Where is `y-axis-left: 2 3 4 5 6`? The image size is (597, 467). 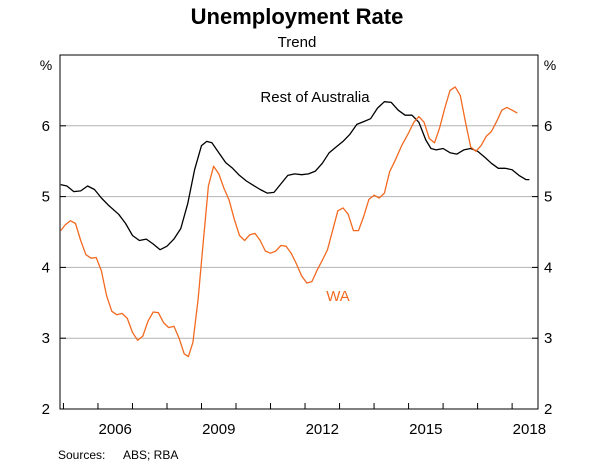 y-axis-left: 2 3 4 5 6 is located at coordinates (54, 268).